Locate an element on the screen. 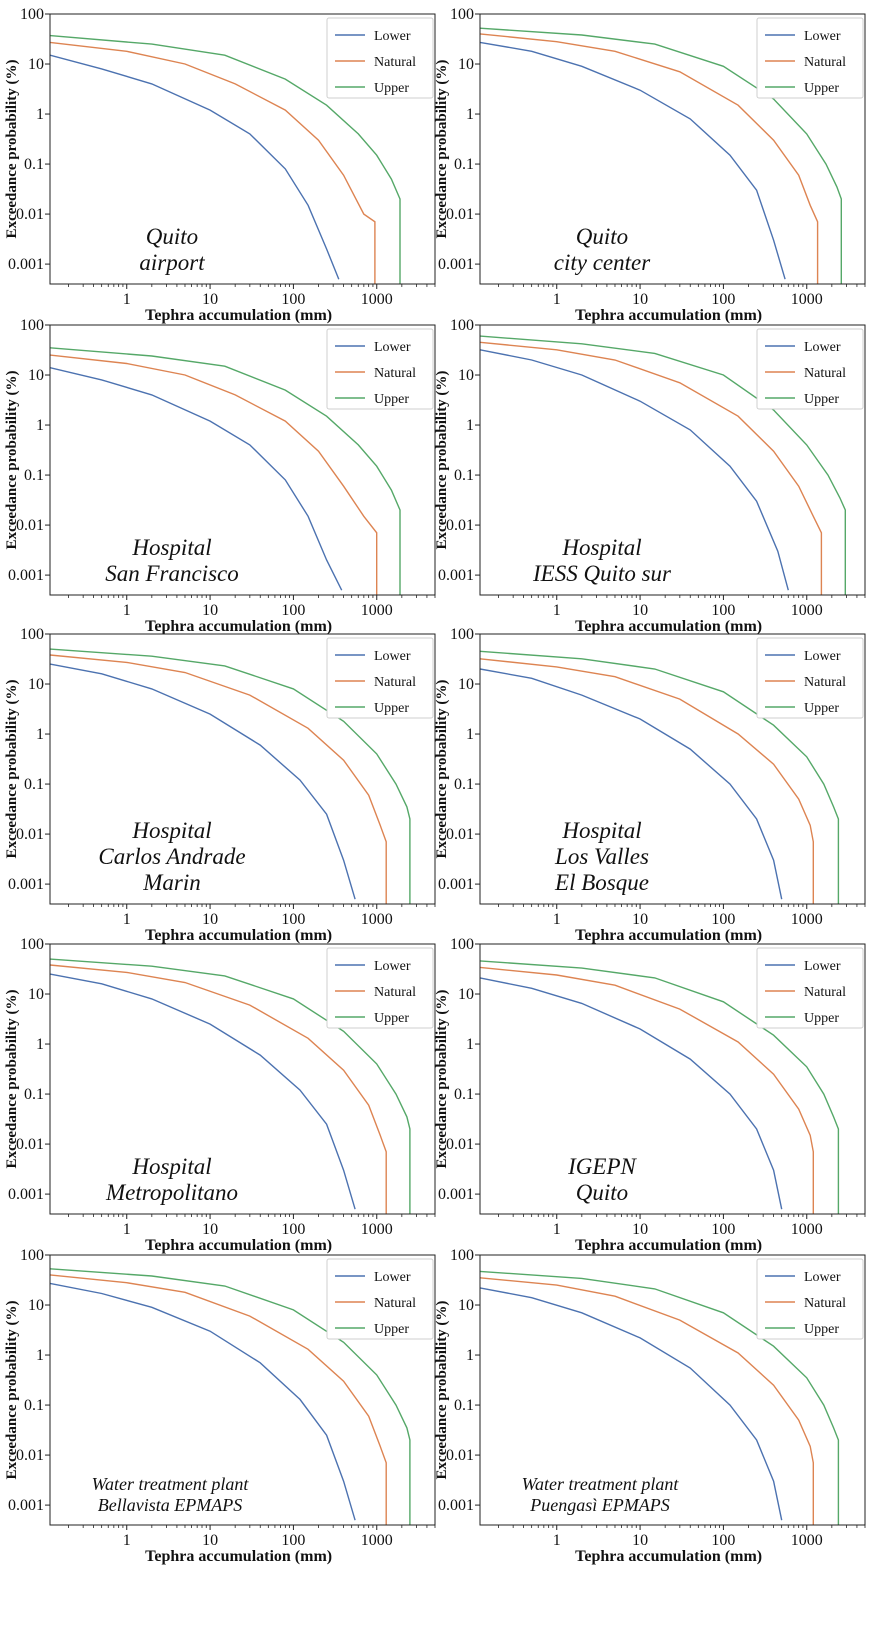 Image resolution: width=886 pixels, height=1627 pixels. site-label: Puengasì EPMAPS is located at coordinates (599, 1505).